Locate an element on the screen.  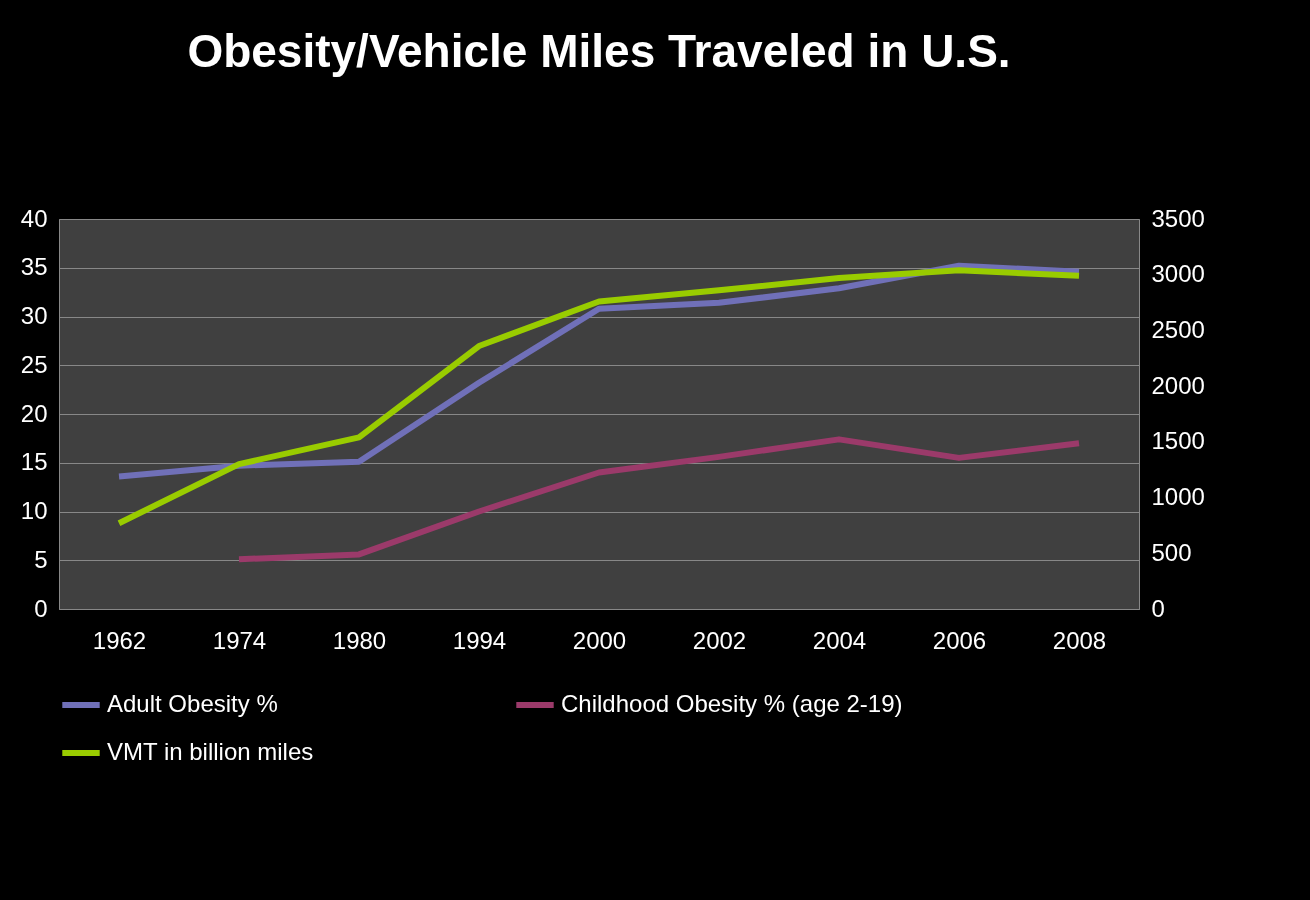
y2-tick-label: 500 is located at coordinates (1171, 552).